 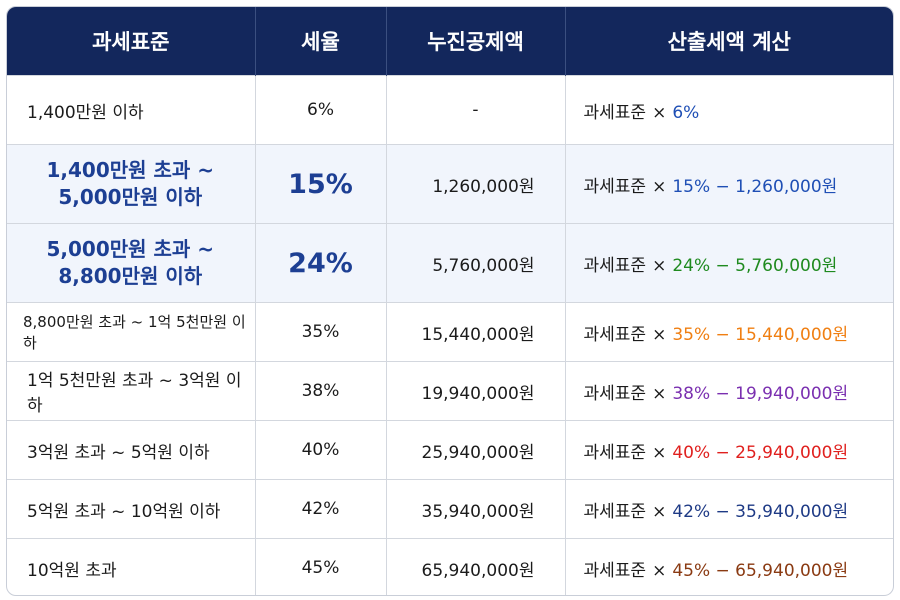 I want to click on row-range: 1,400만원 초과 ~ 5,000만원 이하, so click(x=131, y=184).